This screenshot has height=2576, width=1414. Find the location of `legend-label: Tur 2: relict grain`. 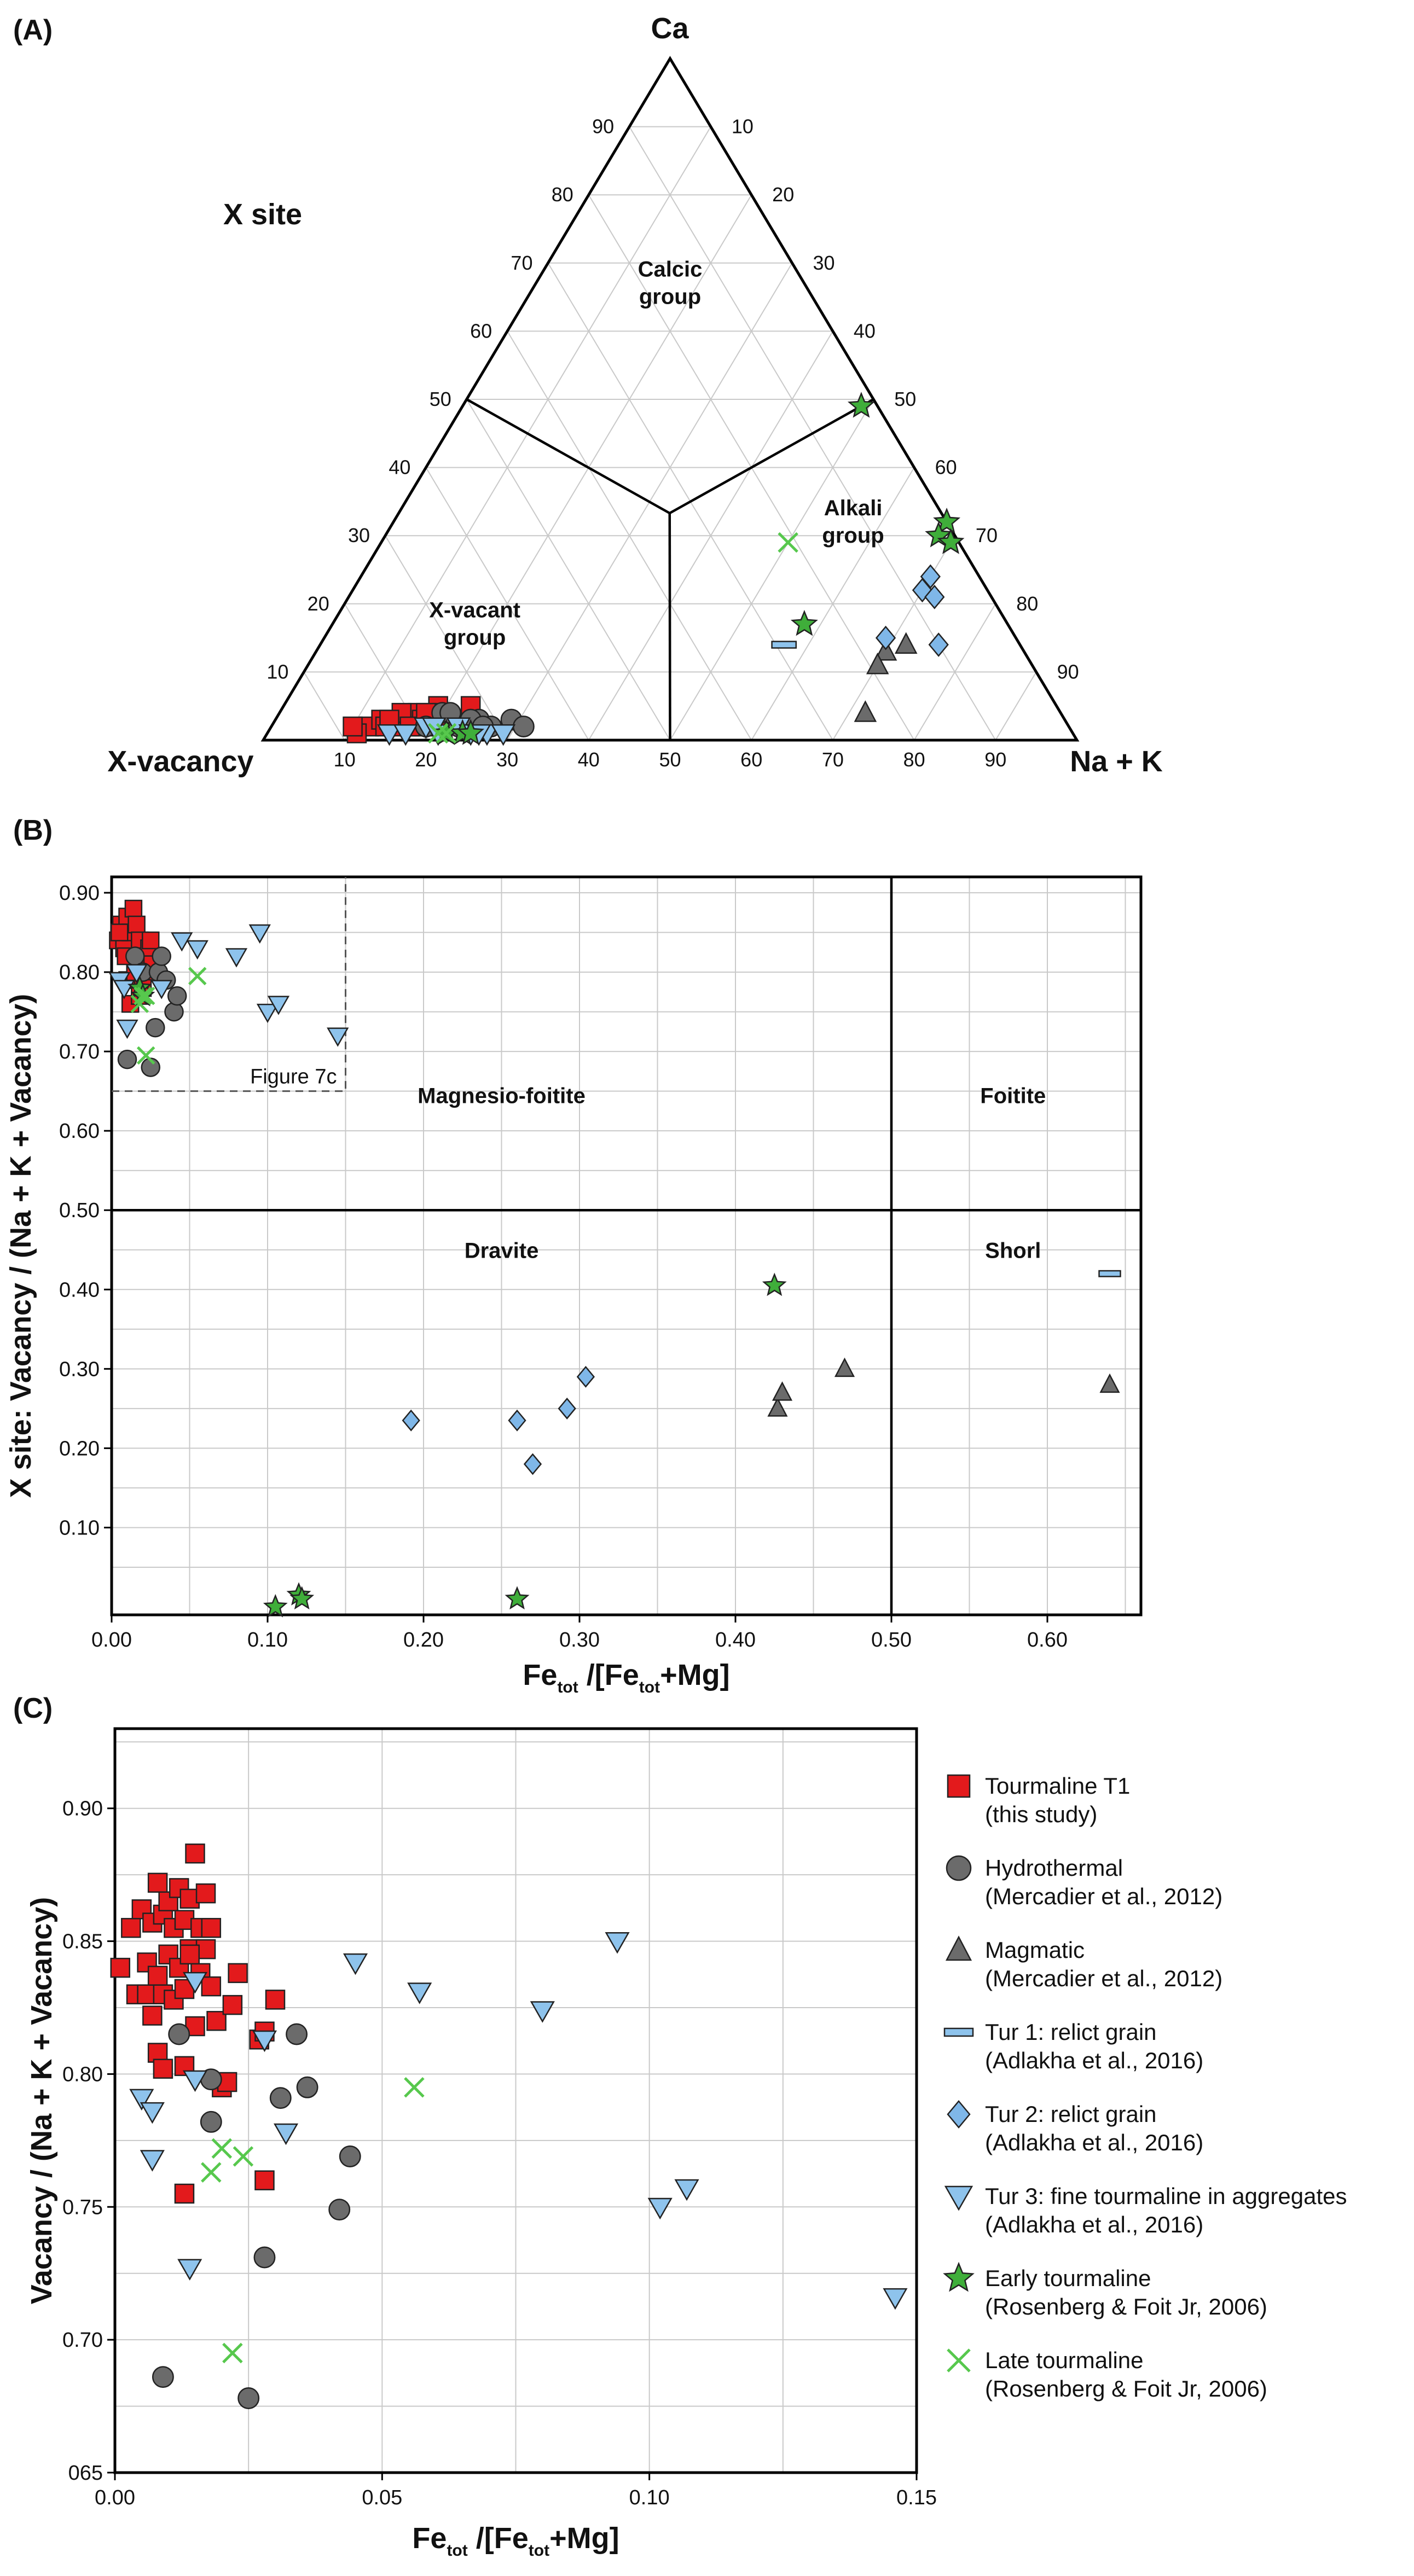

legend-label: Tur 2: relict grain is located at coordinates (1071, 2114).